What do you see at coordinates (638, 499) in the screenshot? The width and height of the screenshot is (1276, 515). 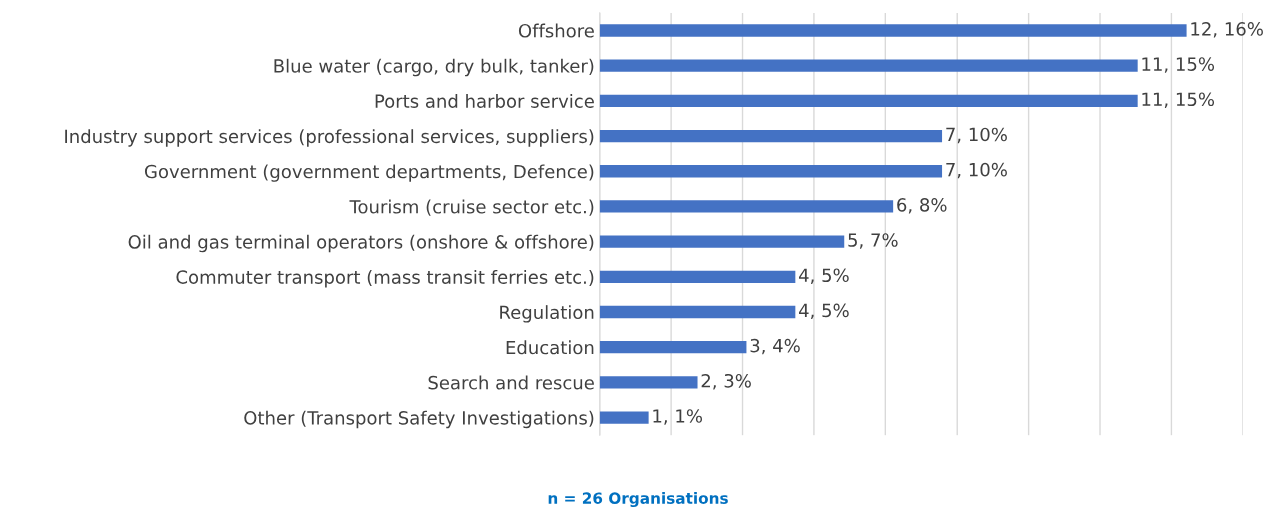 I see `text: n = 26 Organisations` at bounding box center [638, 499].